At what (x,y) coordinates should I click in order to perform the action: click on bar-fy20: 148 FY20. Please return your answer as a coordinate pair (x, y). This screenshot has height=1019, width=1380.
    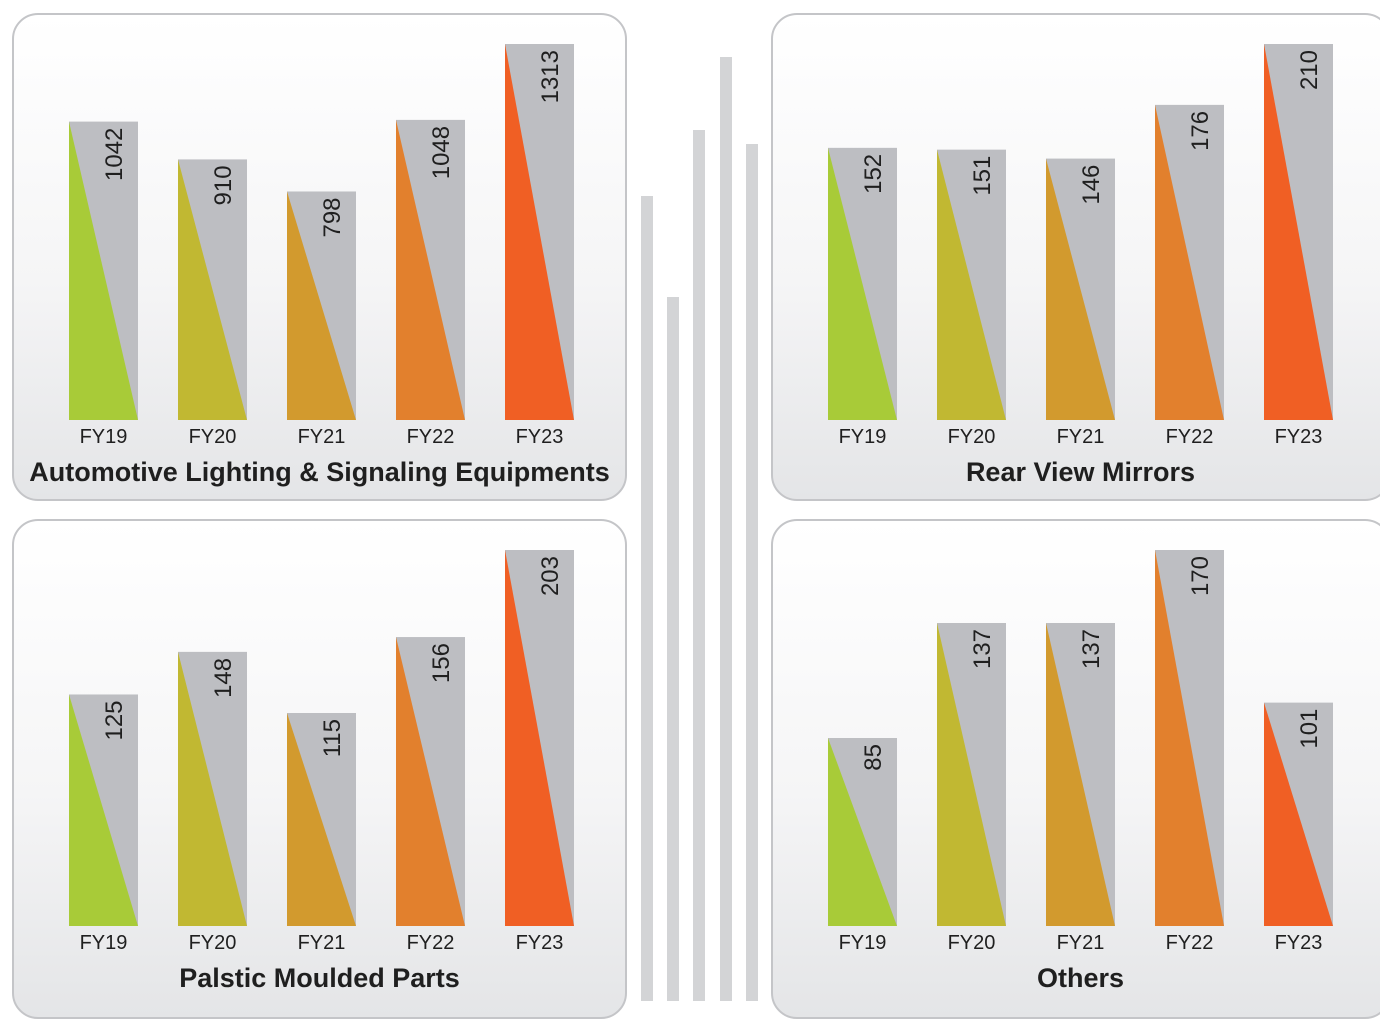
    Looking at the image, I should click on (212, 802).